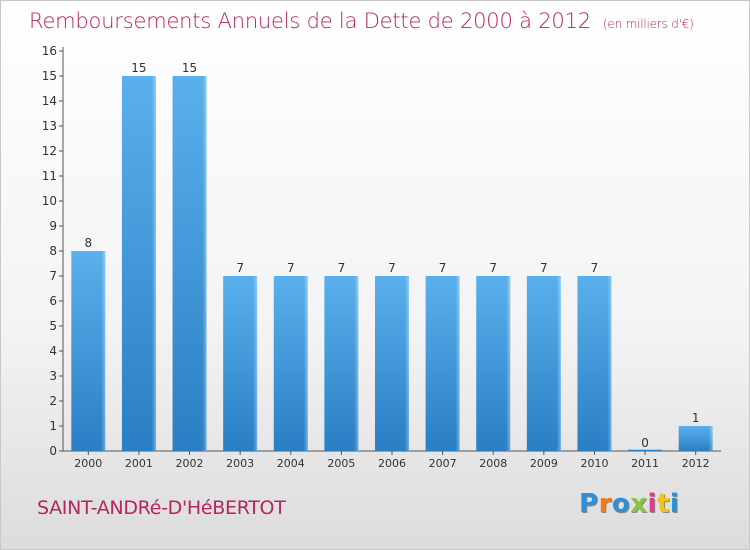  What do you see at coordinates (493, 463) in the screenshot?
I see `x-tick-label: 2008` at bounding box center [493, 463].